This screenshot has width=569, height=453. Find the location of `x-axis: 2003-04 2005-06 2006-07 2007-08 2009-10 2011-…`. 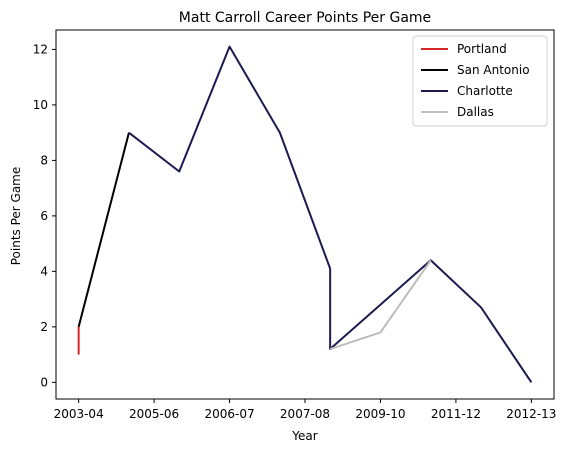

x-axis: 2003-04 2005-06 2006-07 2007-08 2009-10 2011-… is located at coordinates (305, 410).